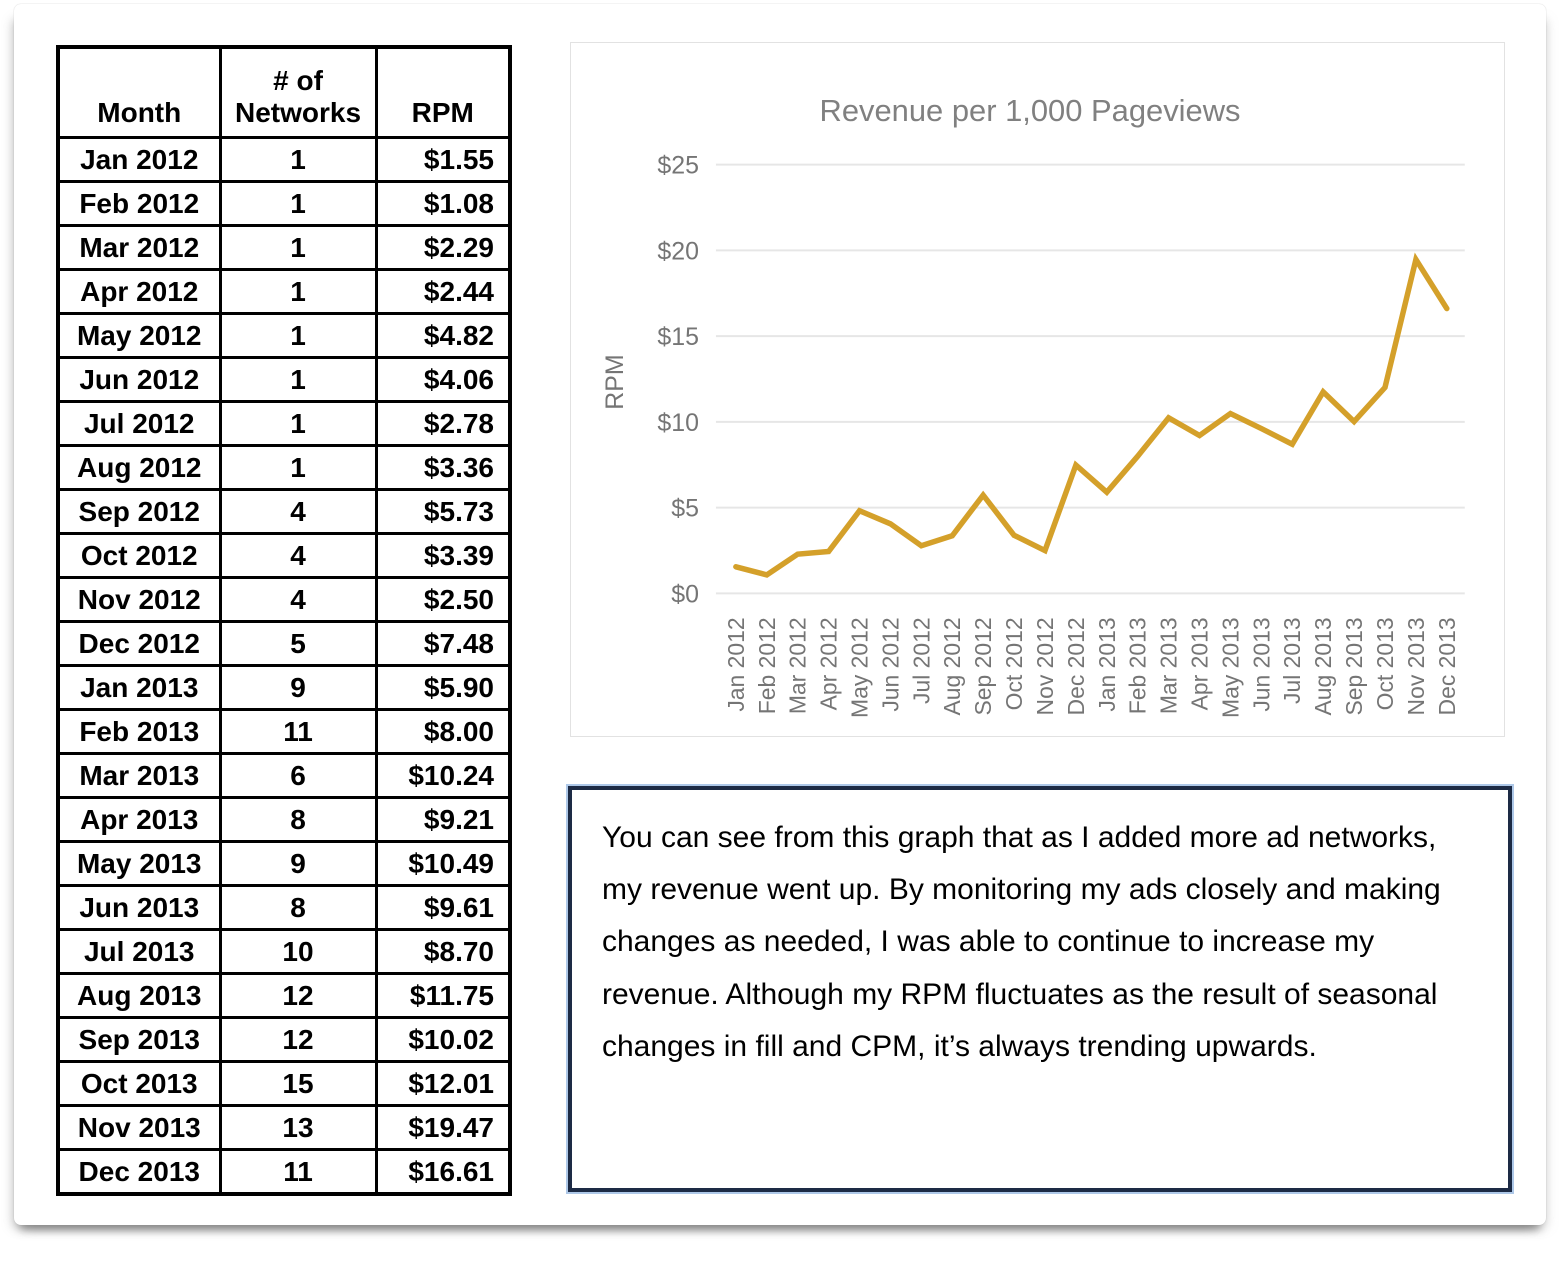  What do you see at coordinates (139, 159) in the screenshot?
I see `table-cell: Jan 2012` at bounding box center [139, 159].